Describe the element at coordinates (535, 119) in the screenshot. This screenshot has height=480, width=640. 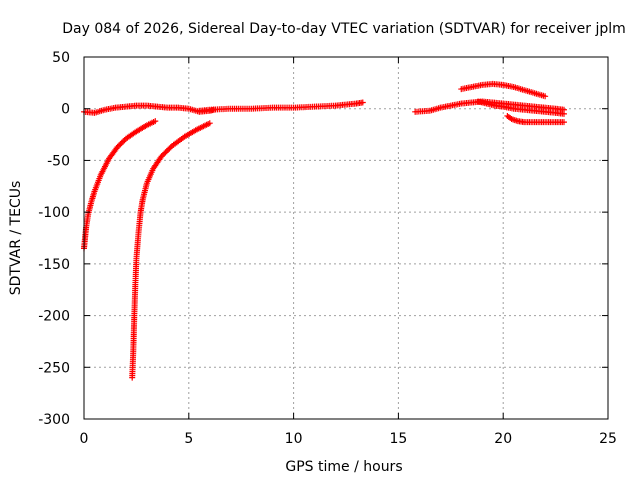
I see `series-arc-evening-tail` at that location.